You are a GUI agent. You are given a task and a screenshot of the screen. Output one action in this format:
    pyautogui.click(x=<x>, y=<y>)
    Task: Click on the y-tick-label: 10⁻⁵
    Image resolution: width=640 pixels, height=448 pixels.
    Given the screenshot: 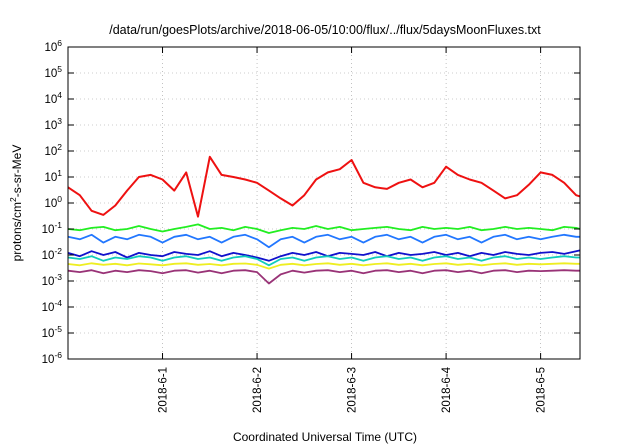 What is the action you would take?
    pyautogui.click(x=52, y=332)
    